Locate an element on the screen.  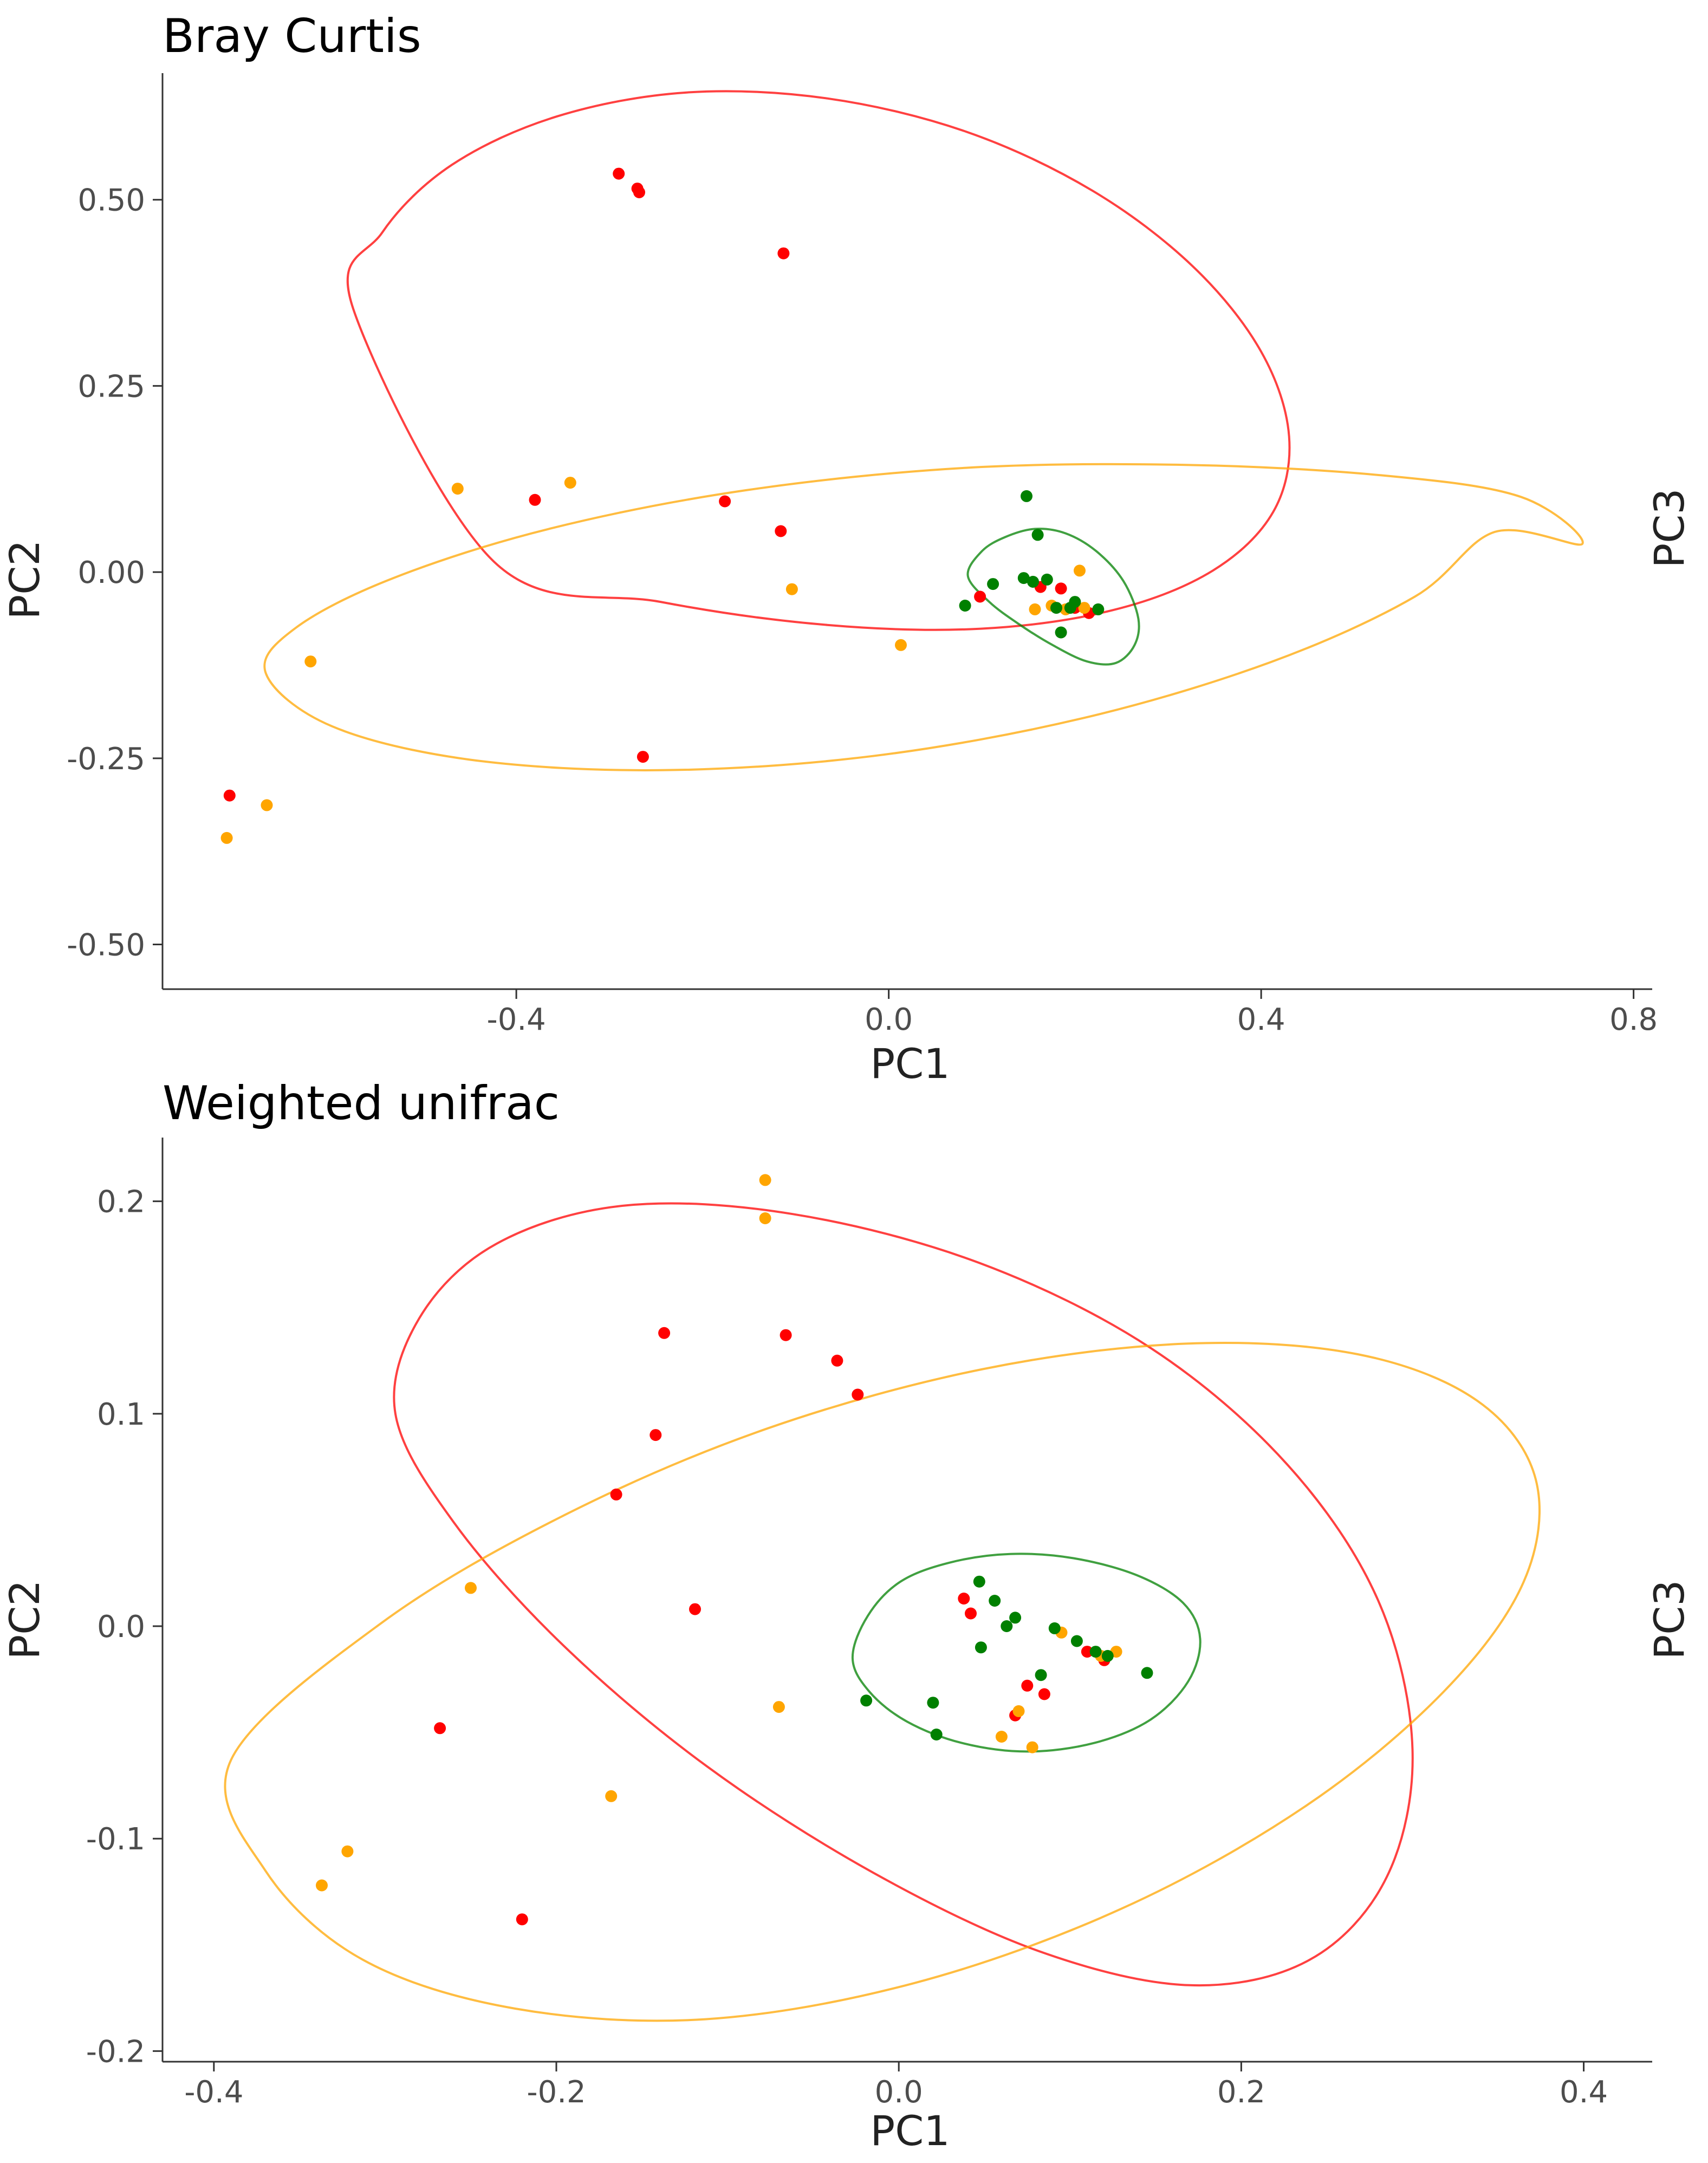
y-tick-label: 0.50 is located at coordinates (111, 201).